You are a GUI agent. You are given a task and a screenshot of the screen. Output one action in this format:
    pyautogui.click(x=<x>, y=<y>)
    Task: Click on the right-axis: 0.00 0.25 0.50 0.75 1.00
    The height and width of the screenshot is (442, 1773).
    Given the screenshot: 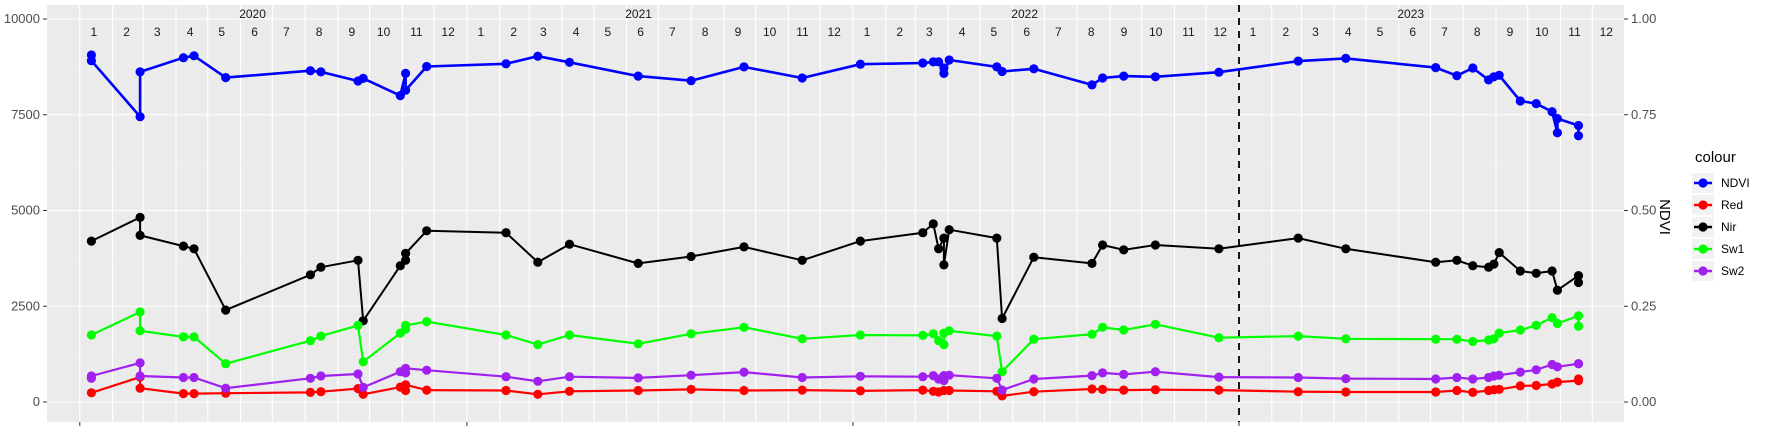 What is the action you would take?
    pyautogui.click(x=1640, y=210)
    